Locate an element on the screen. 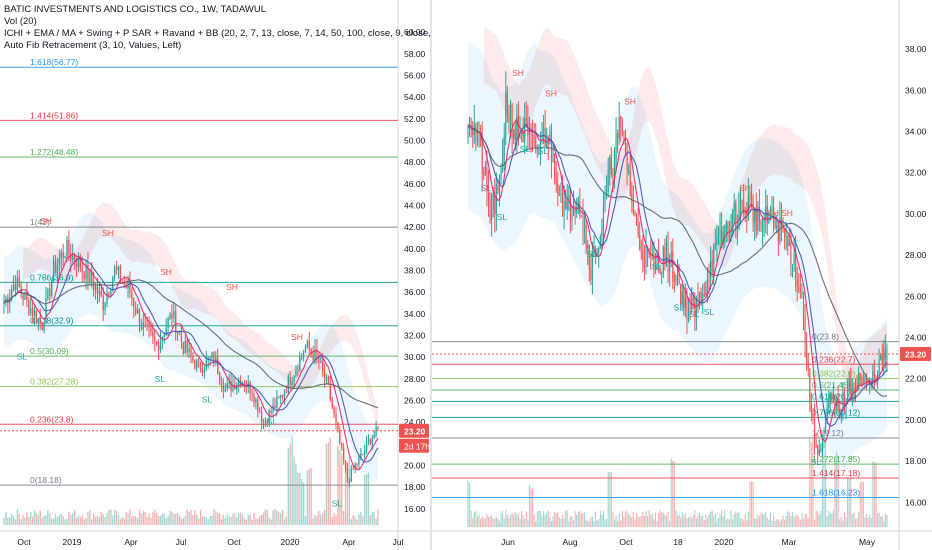 The height and width of the screenshot is (550, 932). x-tick-label: Jul is located at coordinates (181, 542).